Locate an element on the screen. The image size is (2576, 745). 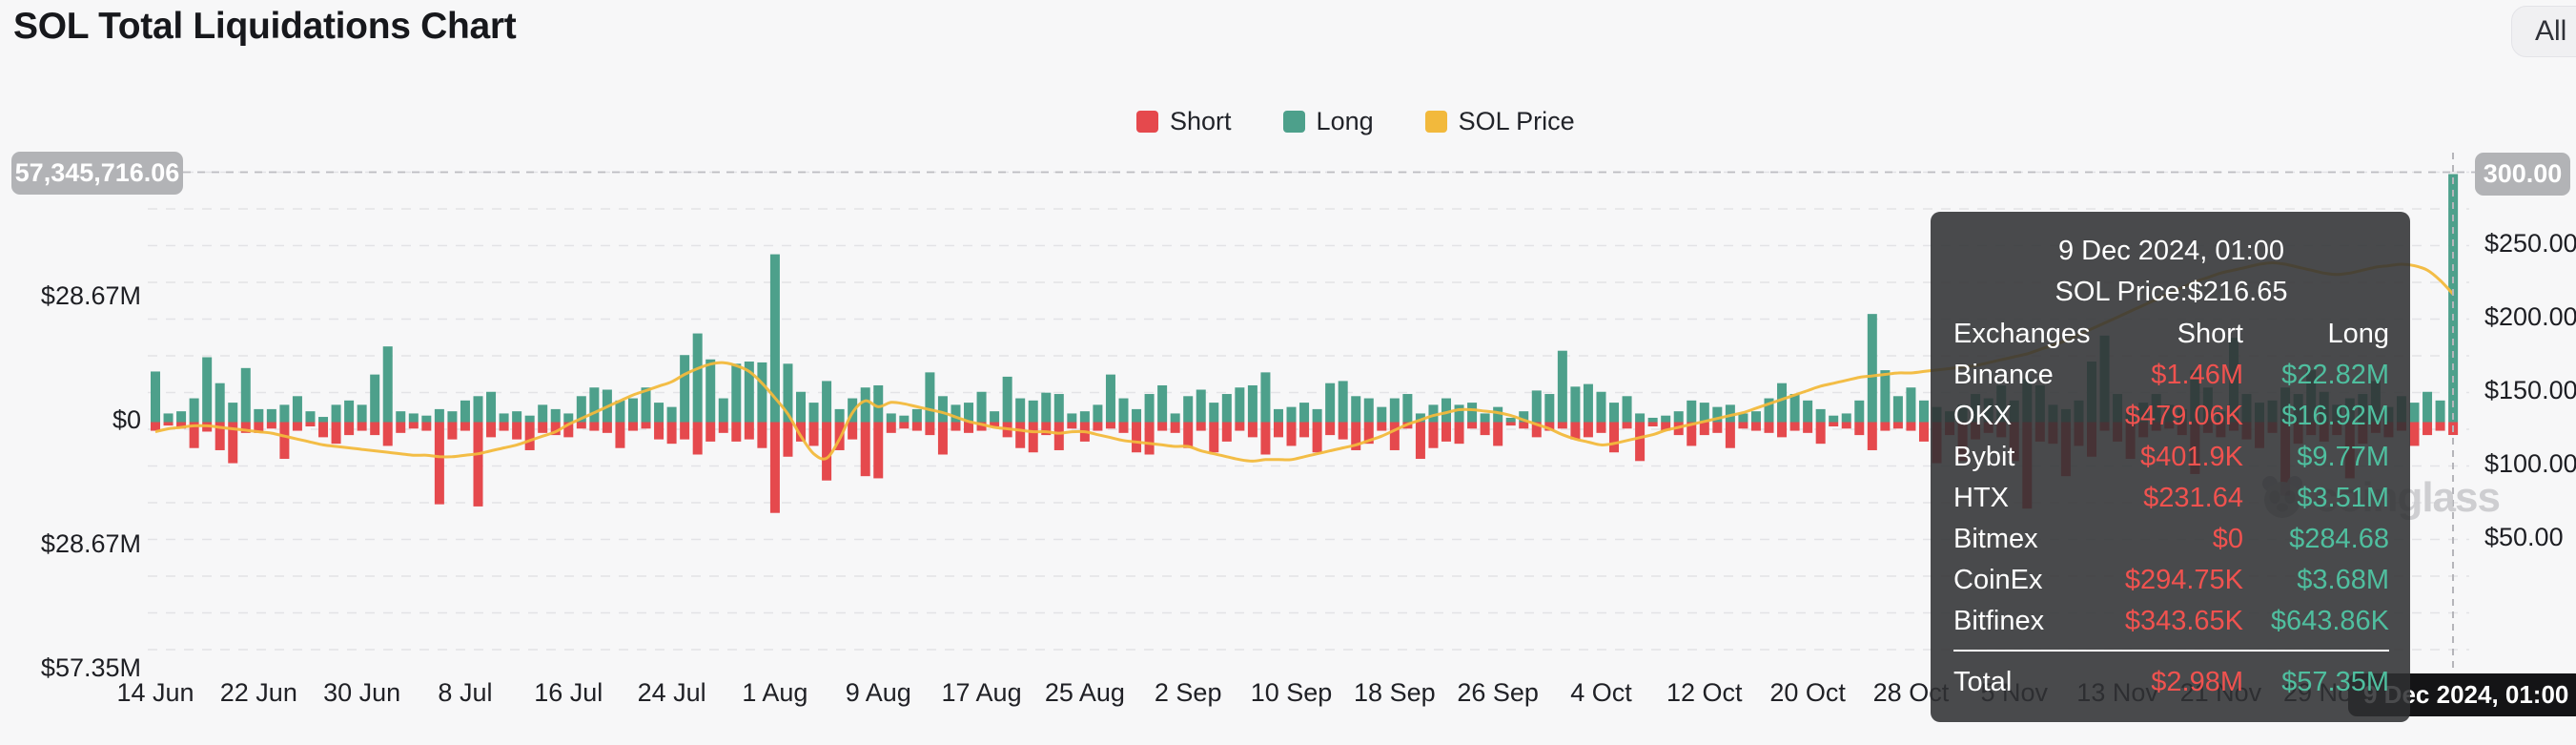
legend-item-sol-price: SOL Price is located at coordinates (1499, 121).